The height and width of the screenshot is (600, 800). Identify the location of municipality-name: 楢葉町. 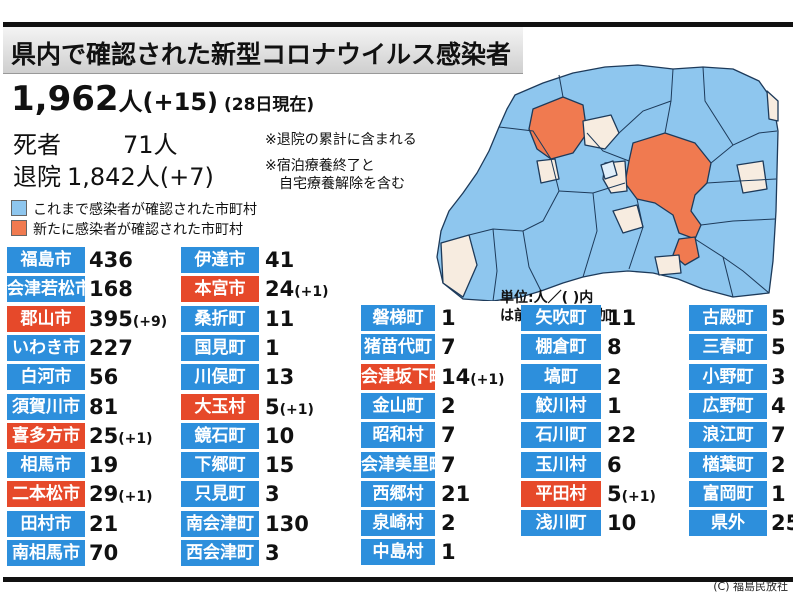
(728, 464).